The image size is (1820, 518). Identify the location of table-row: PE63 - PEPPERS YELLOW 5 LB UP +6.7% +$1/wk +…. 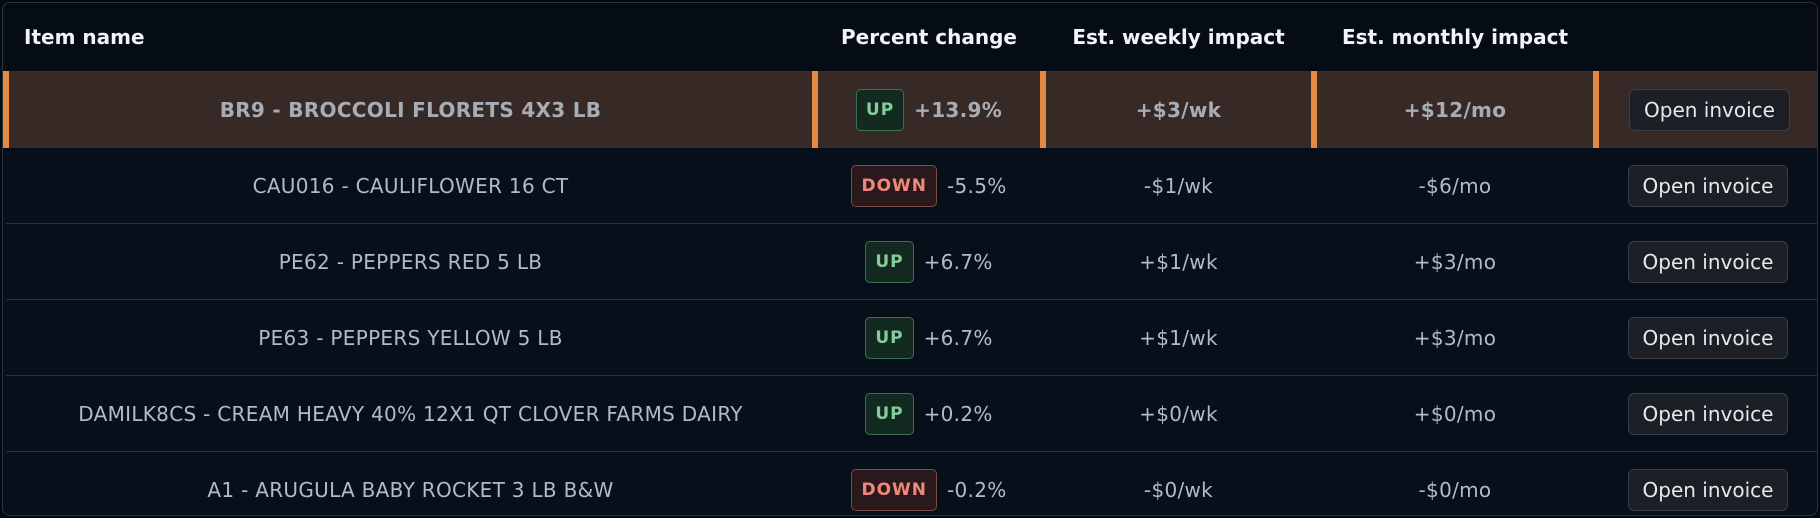
(911, 337).